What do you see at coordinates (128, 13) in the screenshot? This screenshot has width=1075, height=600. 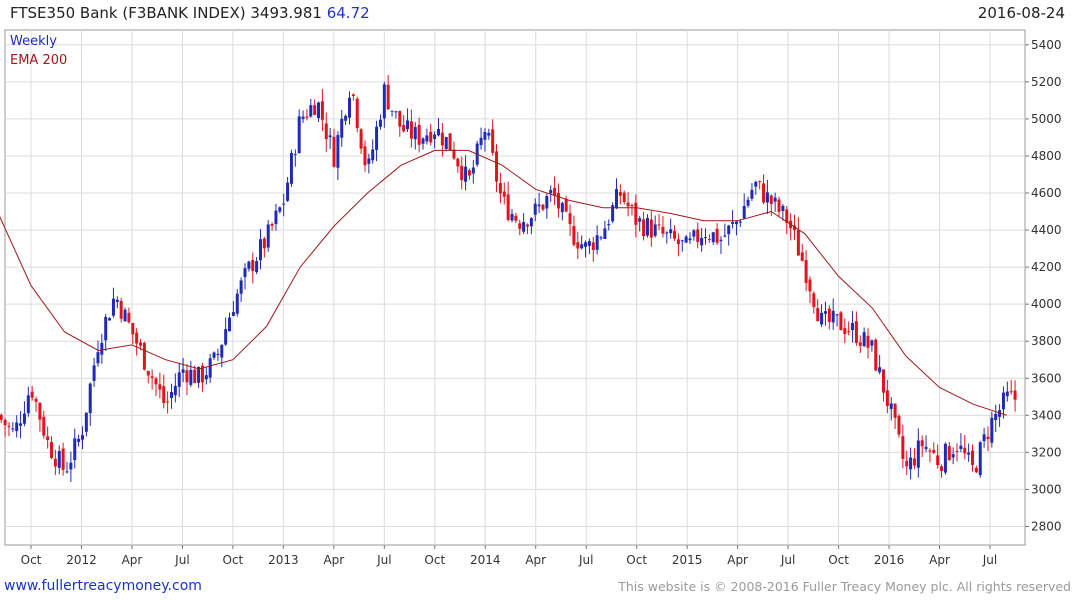 I see `index-name: FTSE350 Bank (F3BANK INDEX)` at bounding box center [128, 13].